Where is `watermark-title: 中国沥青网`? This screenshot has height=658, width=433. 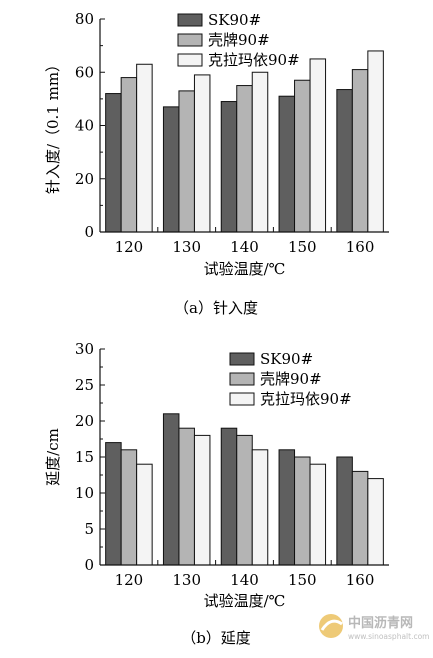 watermark-title: 中国沥青网 is located at coordinates (380, 623).